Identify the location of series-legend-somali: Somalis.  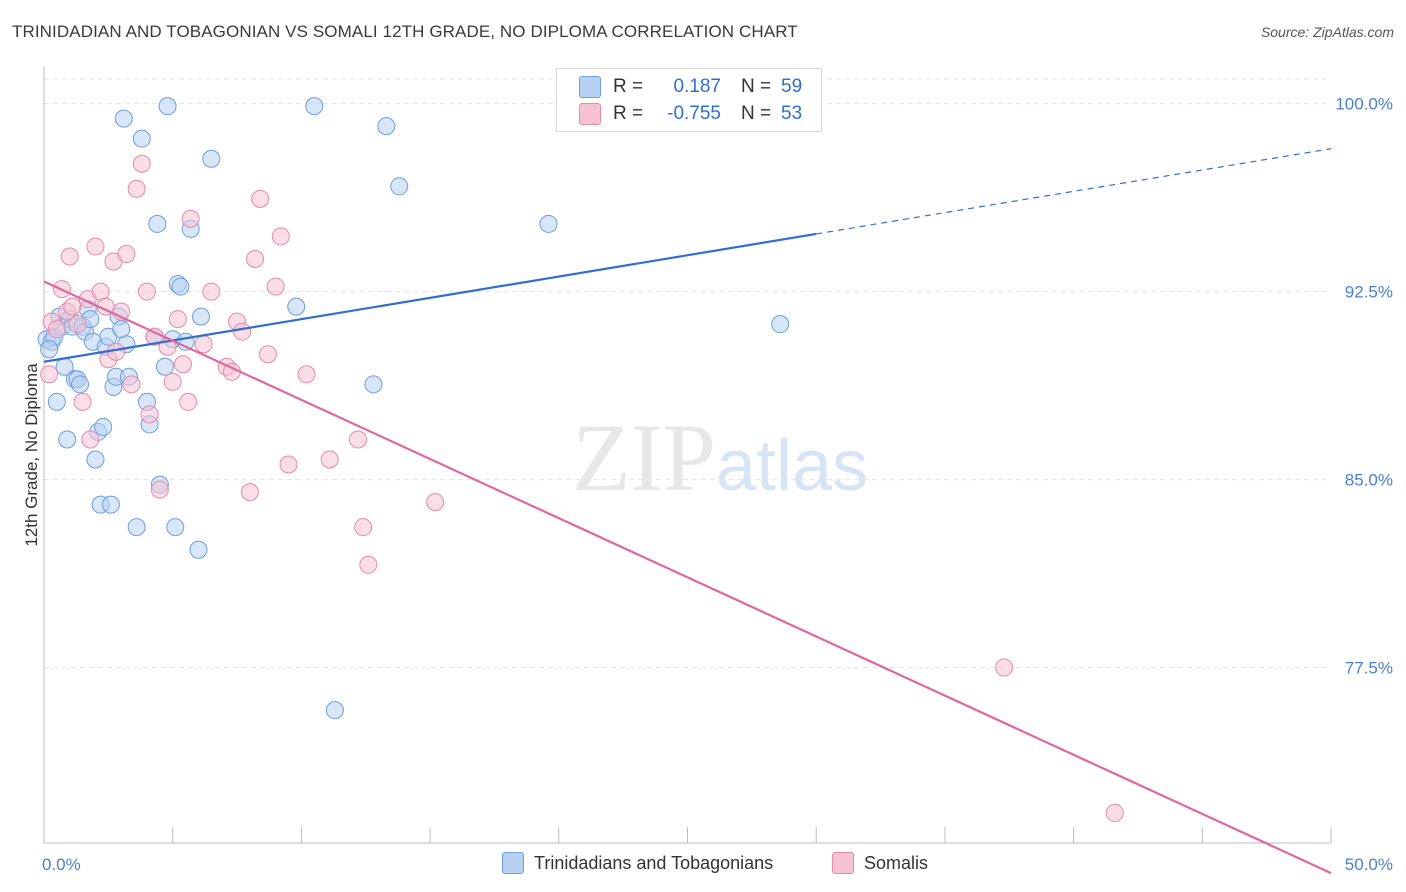
(880, 863).